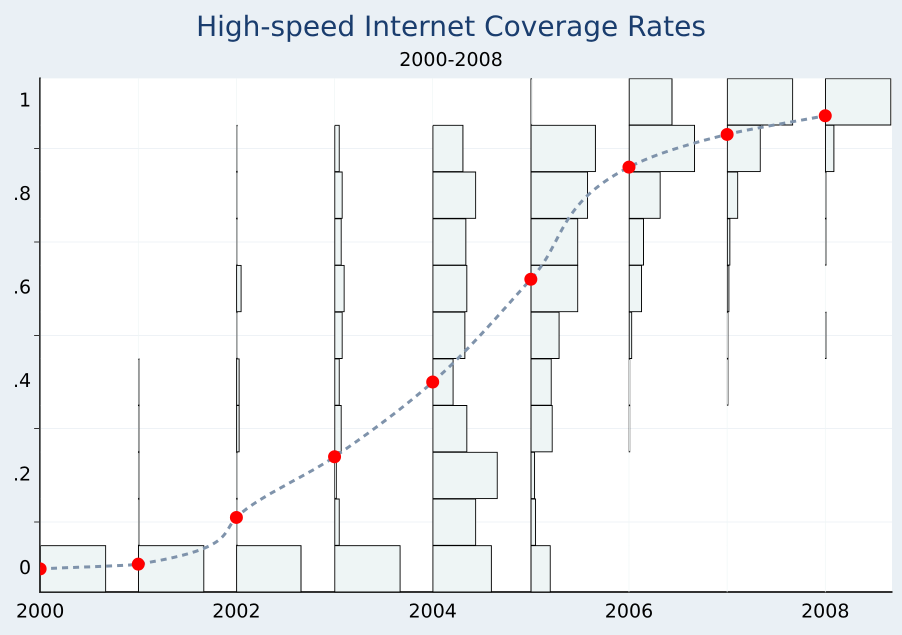 This screenshot has width=902, height=635. Describe the element at coordinates (629, 611) in the screenshot. I see `x-tick-label: 2006` at that location.